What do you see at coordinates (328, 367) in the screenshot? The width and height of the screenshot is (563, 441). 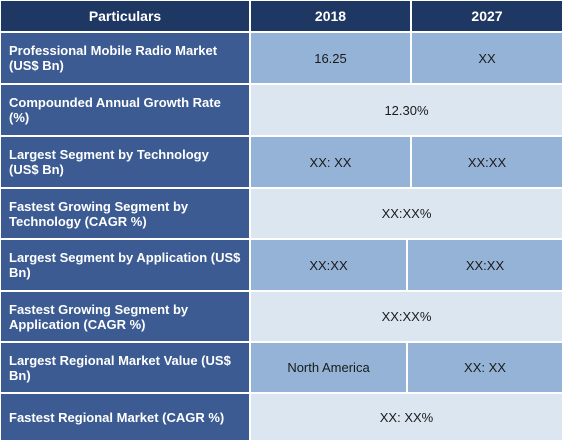 I see `value-2018: North America` at bounding box center [328, 367].